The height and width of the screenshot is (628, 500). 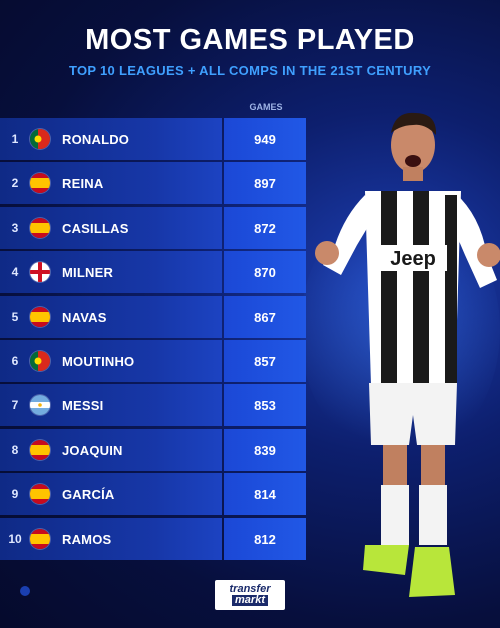 I want to click on games-count: 872, so click(x=265, y=228).